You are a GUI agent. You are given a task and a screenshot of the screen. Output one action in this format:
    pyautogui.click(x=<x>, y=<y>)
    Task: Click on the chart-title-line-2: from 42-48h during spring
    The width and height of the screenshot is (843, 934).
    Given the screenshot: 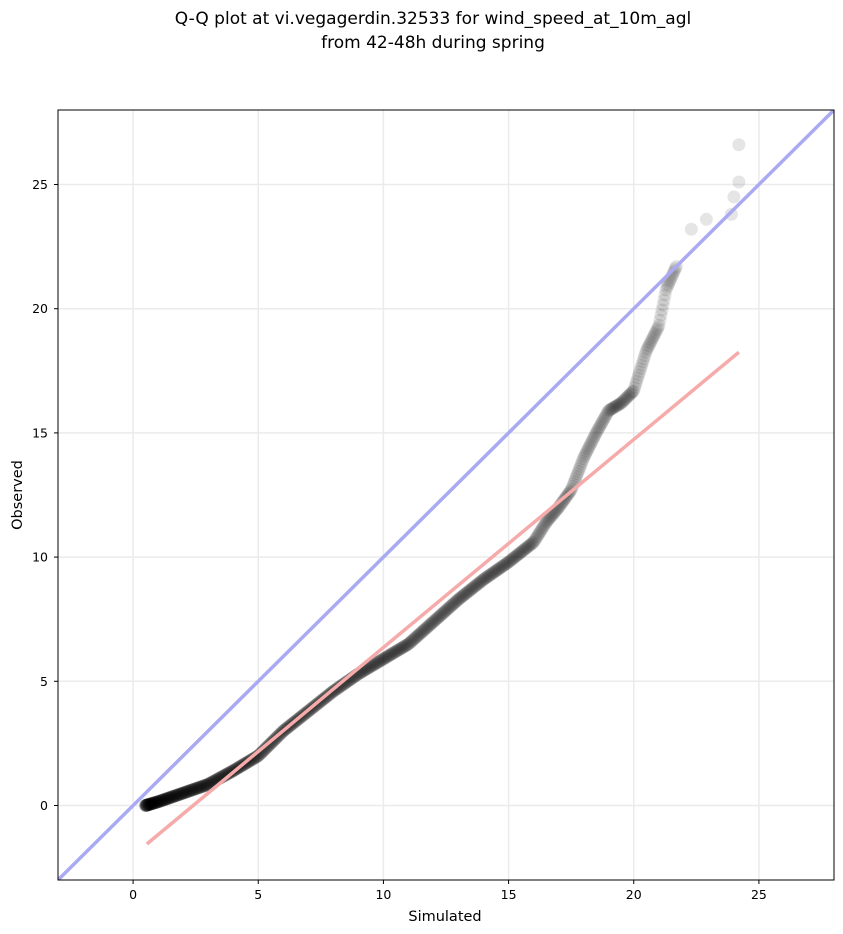 What is the action you would take?
    pyautogui.click(x=433, y=43)
    